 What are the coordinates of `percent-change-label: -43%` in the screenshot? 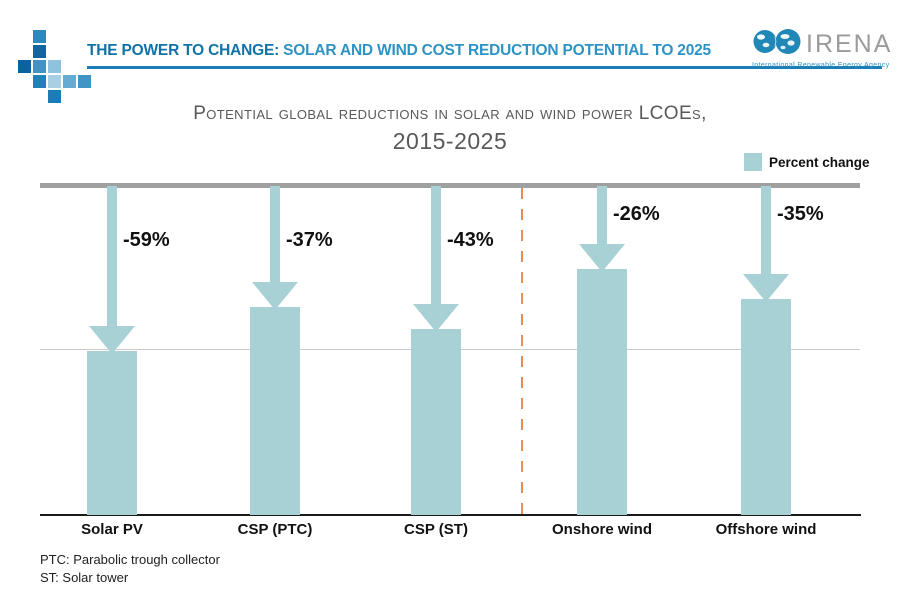 It's located at (470, 240).